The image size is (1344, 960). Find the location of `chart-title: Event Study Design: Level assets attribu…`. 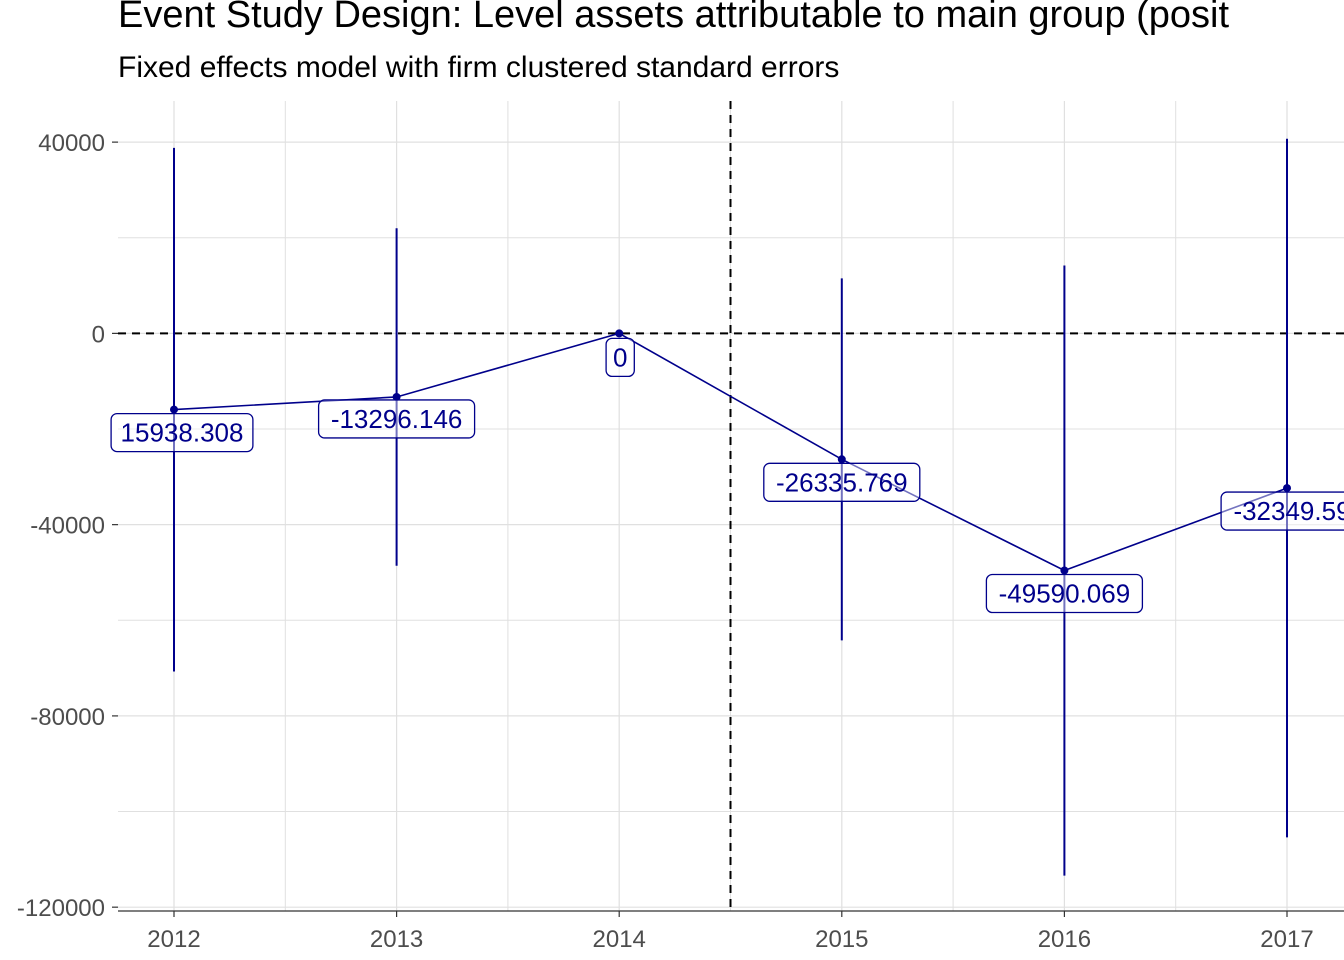

chart-title: Event Study Design: Level assets attribu… is located at coordinates (674, 18).